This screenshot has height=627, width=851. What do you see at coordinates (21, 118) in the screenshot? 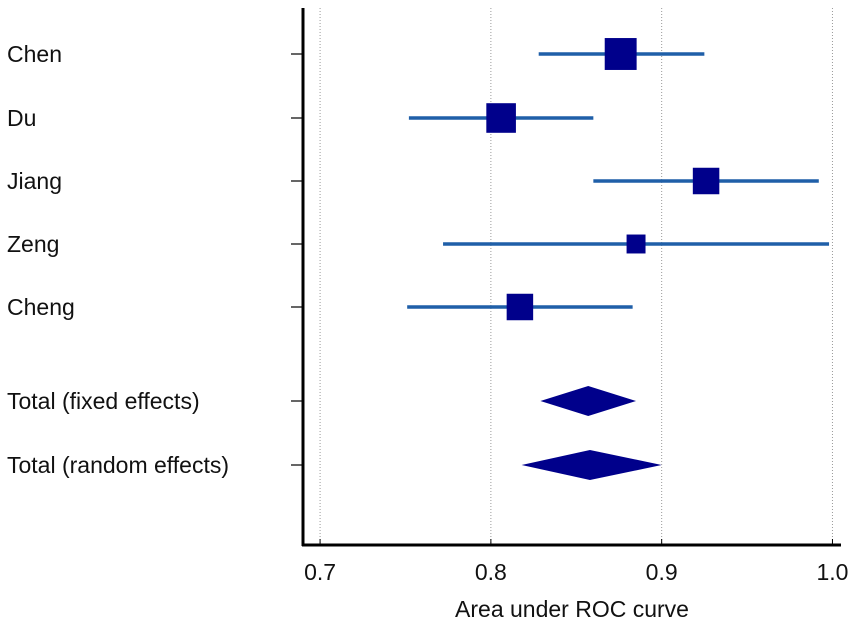
I see `study-label: Du` at bounding box center [21, 118].